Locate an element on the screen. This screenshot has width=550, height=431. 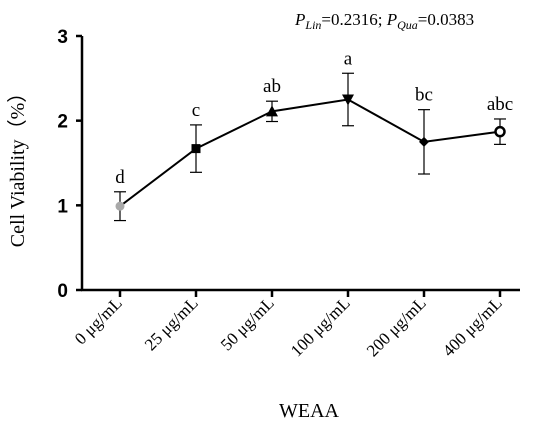
y-tick-label: 1 is located at coordinates (62, 206).